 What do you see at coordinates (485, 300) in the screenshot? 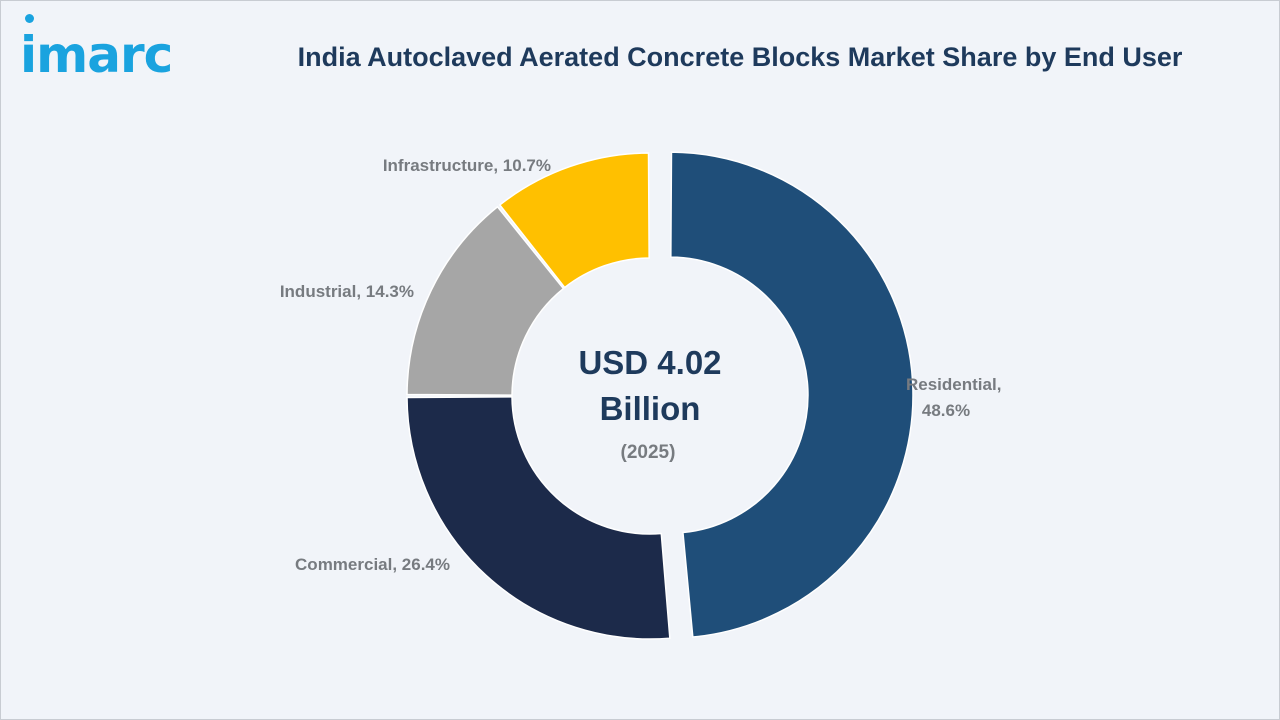
I see `slice-industrial` at bounding box center [485, 300].